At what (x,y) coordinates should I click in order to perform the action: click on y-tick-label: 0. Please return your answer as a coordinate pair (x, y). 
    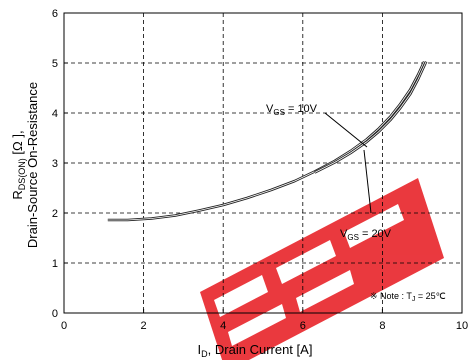
    Looking at the image, I should click on (55, 314).